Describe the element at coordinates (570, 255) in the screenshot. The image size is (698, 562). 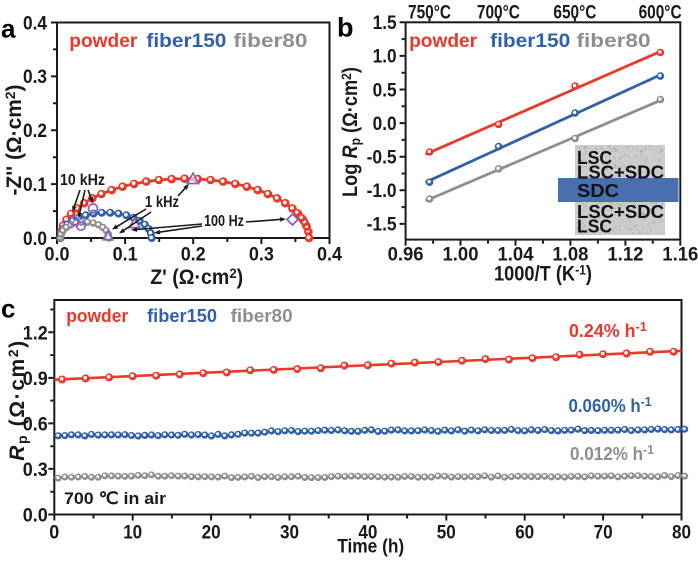
I see `svg-text: 1.08` at that location.